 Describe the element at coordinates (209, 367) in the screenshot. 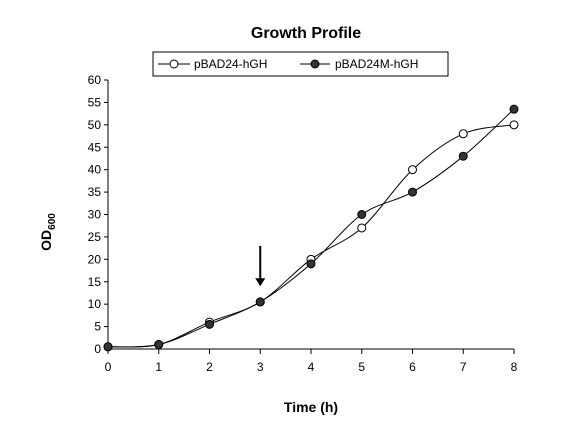

I see `x-tick-label: 2` at that location.